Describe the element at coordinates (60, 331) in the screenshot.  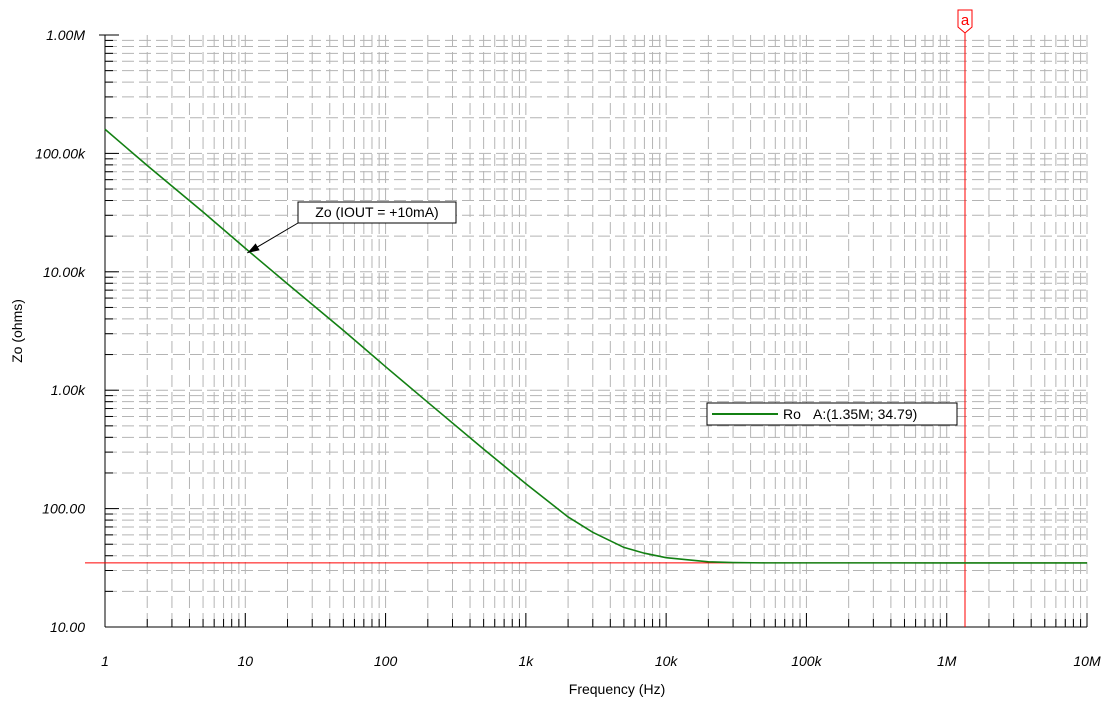
I see `y-tick-labels: 10.00 100.00 1.00k 10.00k 100.00k 1.00M` at that location.